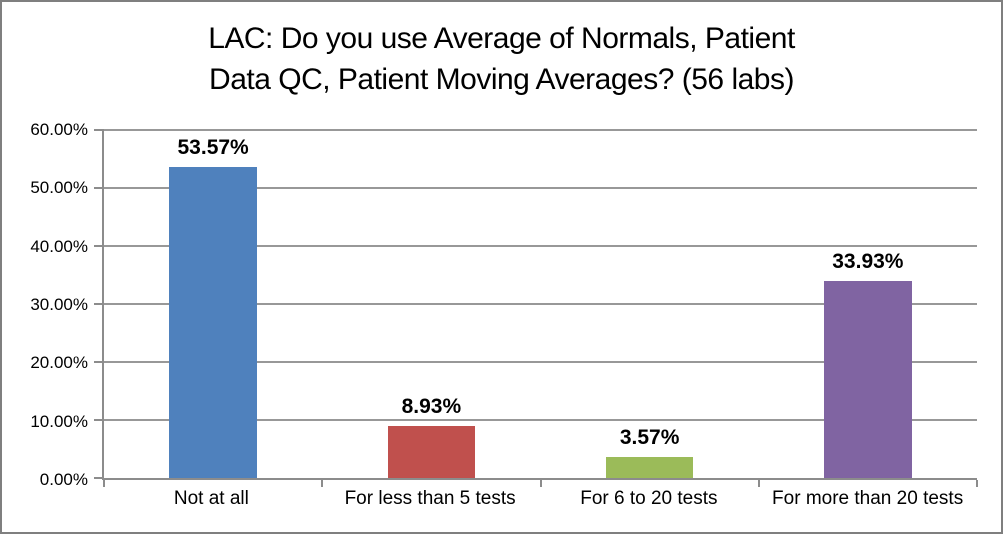 The image size is (1003, 534). What do you see at coordinates (431, 407) in the screenshot?
I see `bar-label: 8.93%` at bounding box center [431, 407].